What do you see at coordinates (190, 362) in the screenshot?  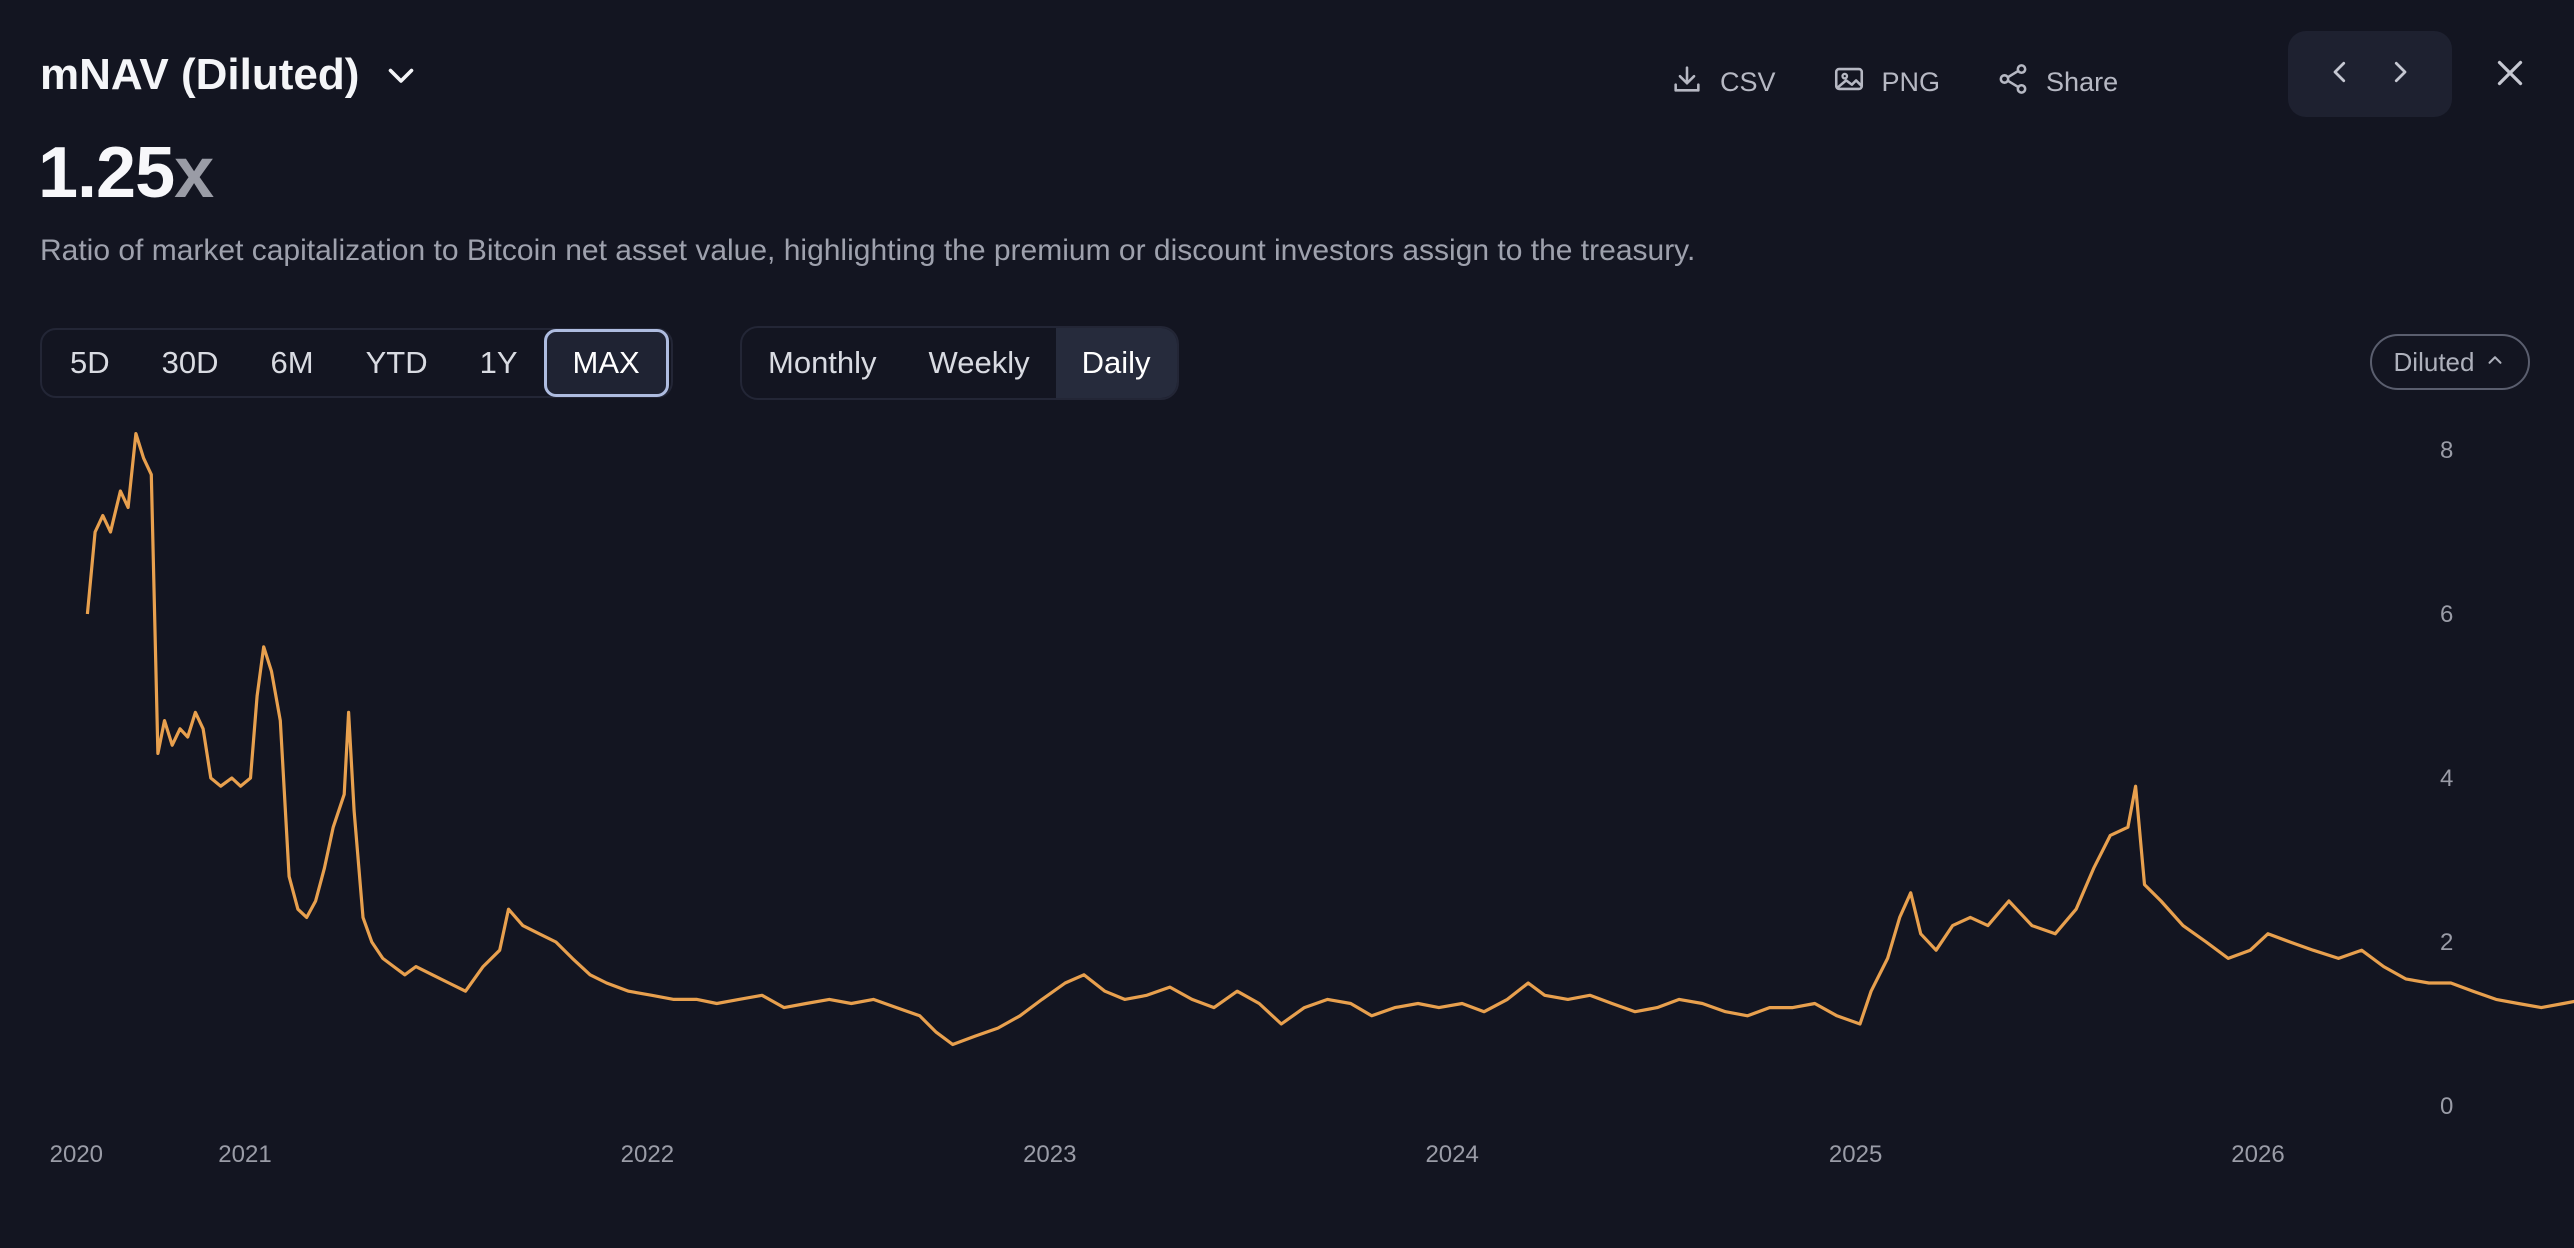 I see `range-30d-button: 30D` at bounding box center [190, 362].